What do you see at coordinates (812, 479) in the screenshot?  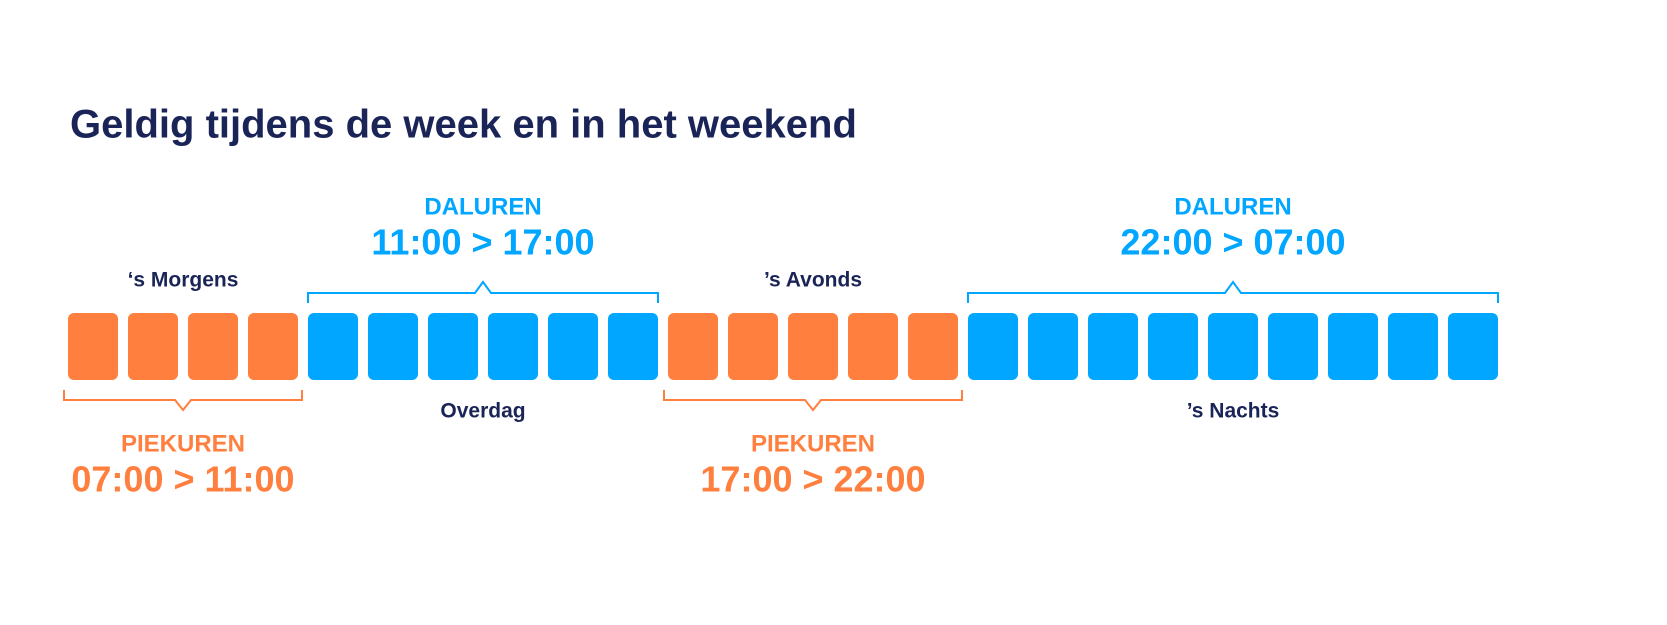 I see `period-time: 17:00 > 22:00` at bounding box center [812, 479].